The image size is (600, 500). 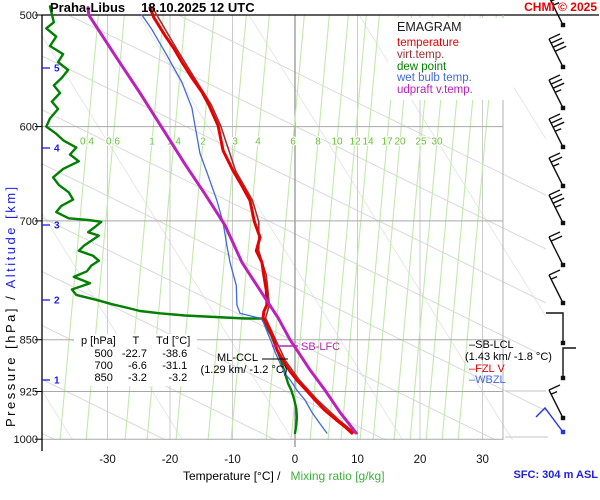 I want to click on altitude-tick-label: 1, so click(x=57, y=381).